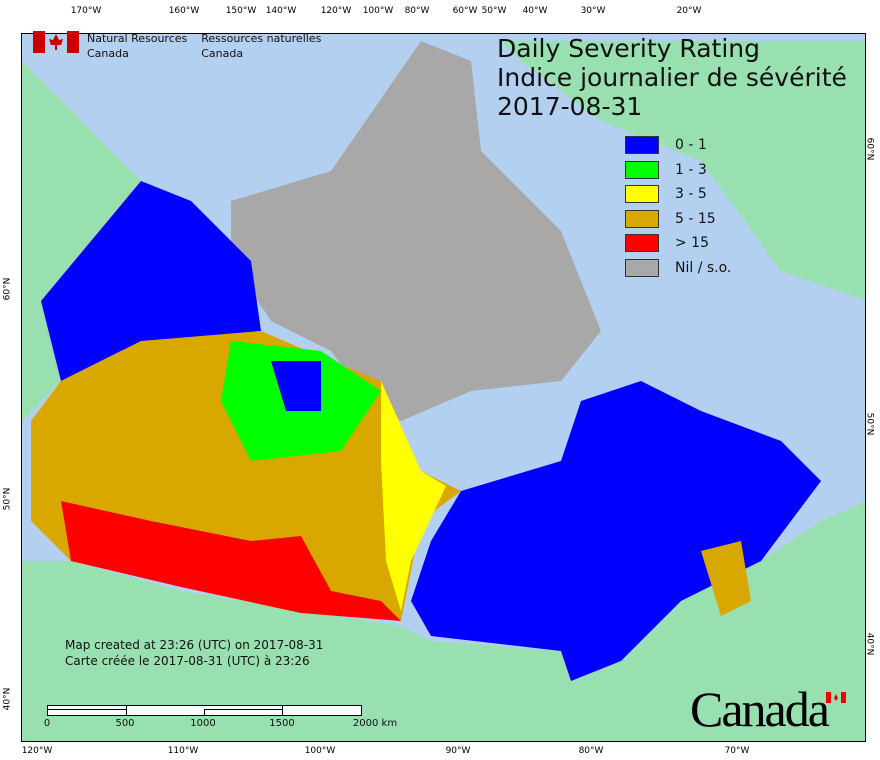 Image resolution: width=880 pixels, height=760 pixels. I want to click on axis-tick-left: 60°N, so click(7, 289).